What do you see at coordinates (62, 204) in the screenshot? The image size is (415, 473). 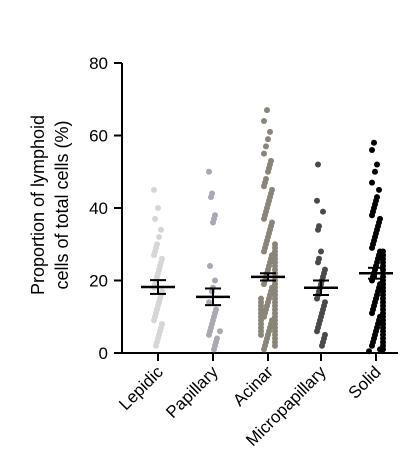 I see `y-axis-title-line-2: cells of total cells (%)` at bounding box center [62, 204].